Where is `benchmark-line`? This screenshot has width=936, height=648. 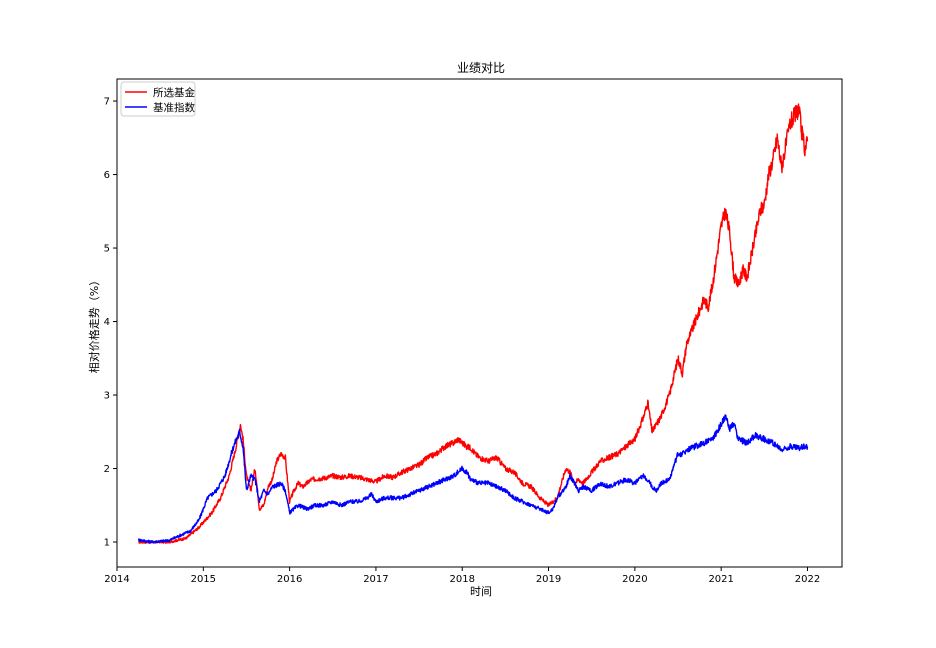 benchmark-line is located at coordinates (473, 479).